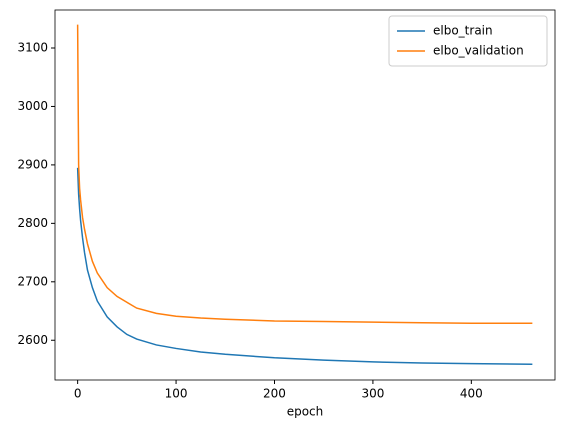 The height and width of the screenshot is (432, 561). What do you see at coordinates (305, 412) in the screenshot?
I see `x-axis-label: epoch` at bounding box center [305, 412].